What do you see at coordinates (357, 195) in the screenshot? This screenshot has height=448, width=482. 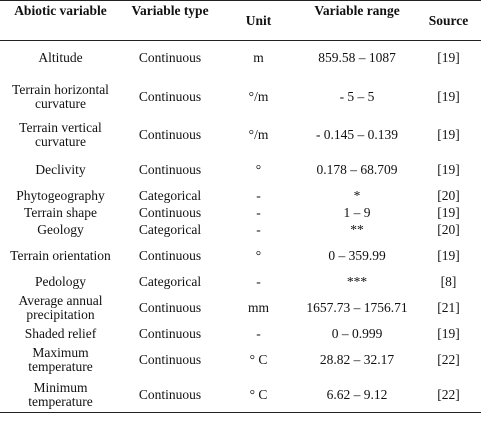 I see `cell-range: *` at bounding box center [357, 195].